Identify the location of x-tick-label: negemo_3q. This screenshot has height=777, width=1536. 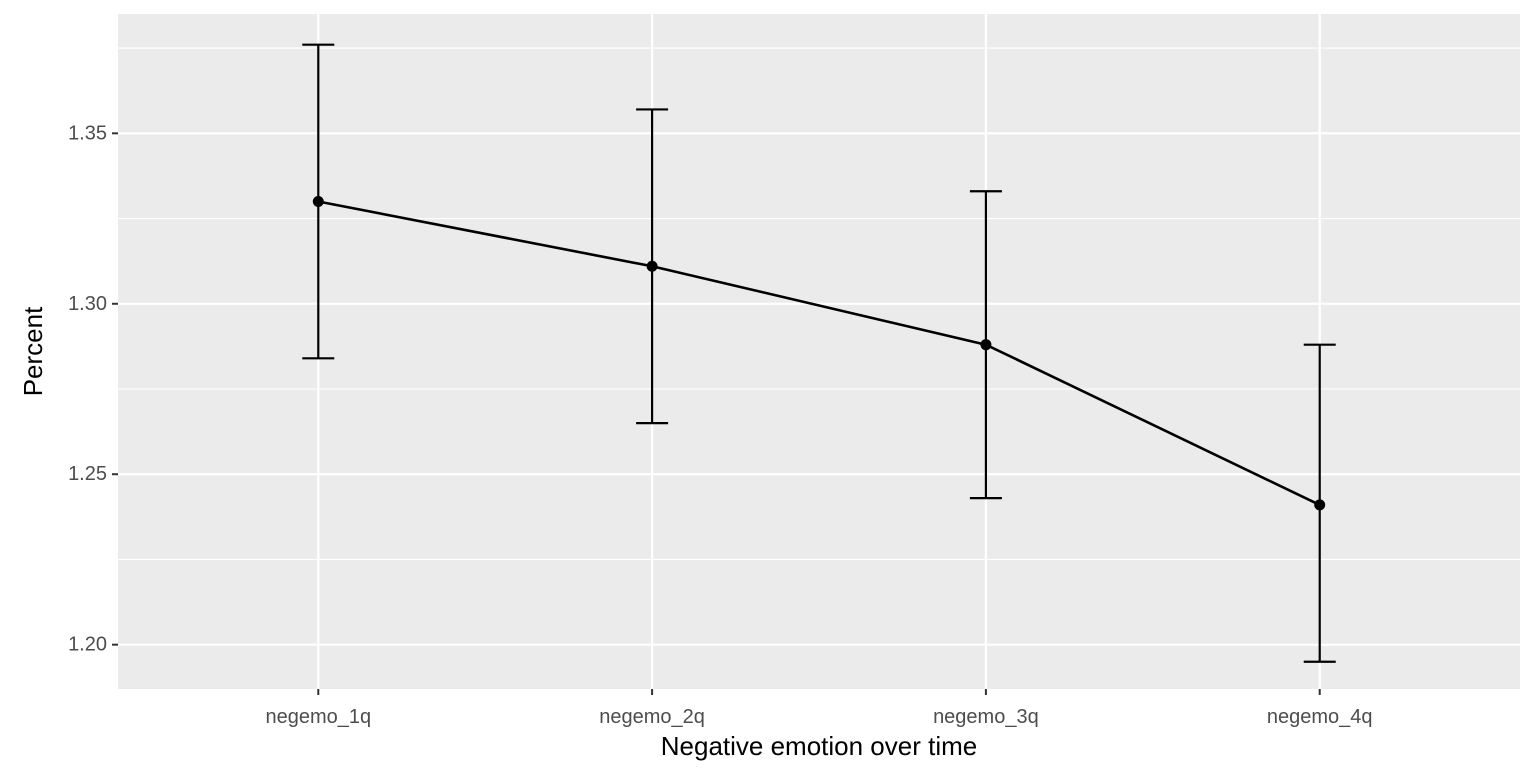
(986, 717).